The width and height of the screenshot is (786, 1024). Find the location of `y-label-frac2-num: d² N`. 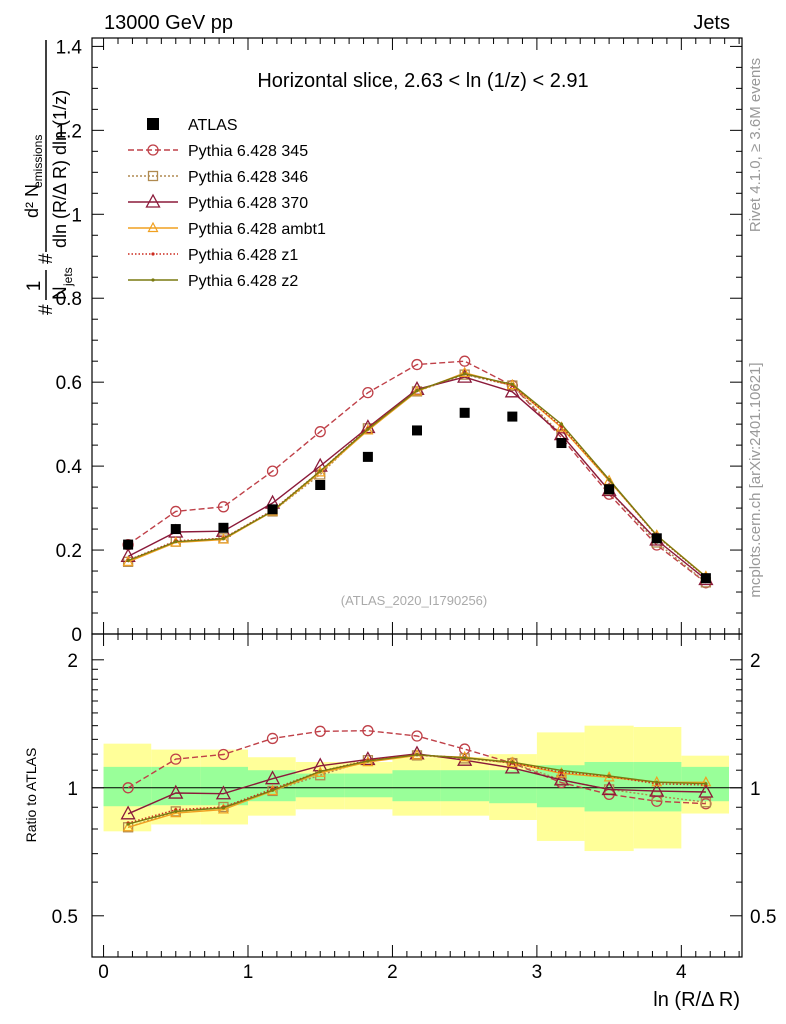

y-label-frac2-num: d² N is located at coordinates (32, 201).